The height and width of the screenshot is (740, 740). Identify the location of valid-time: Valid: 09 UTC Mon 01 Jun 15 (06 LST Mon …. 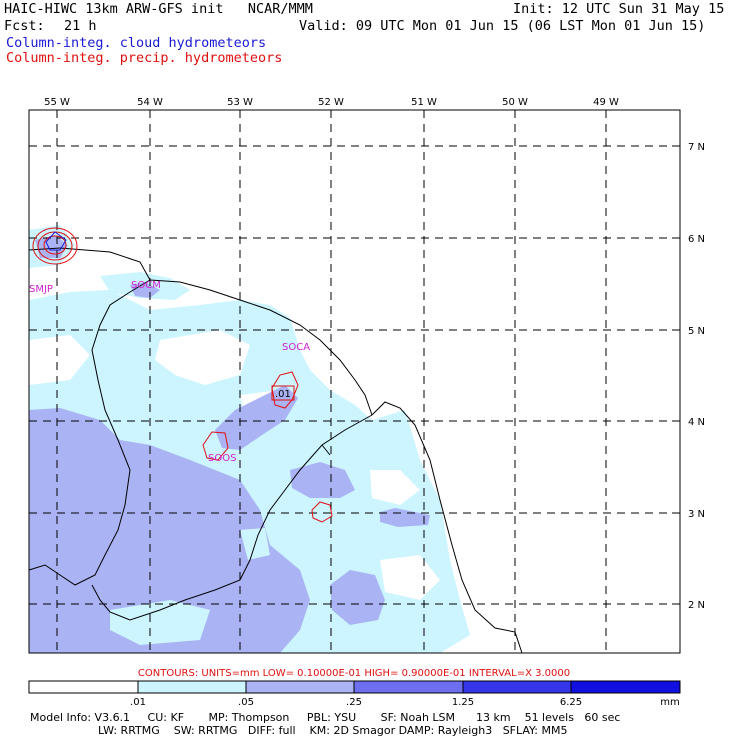
(502, 26).